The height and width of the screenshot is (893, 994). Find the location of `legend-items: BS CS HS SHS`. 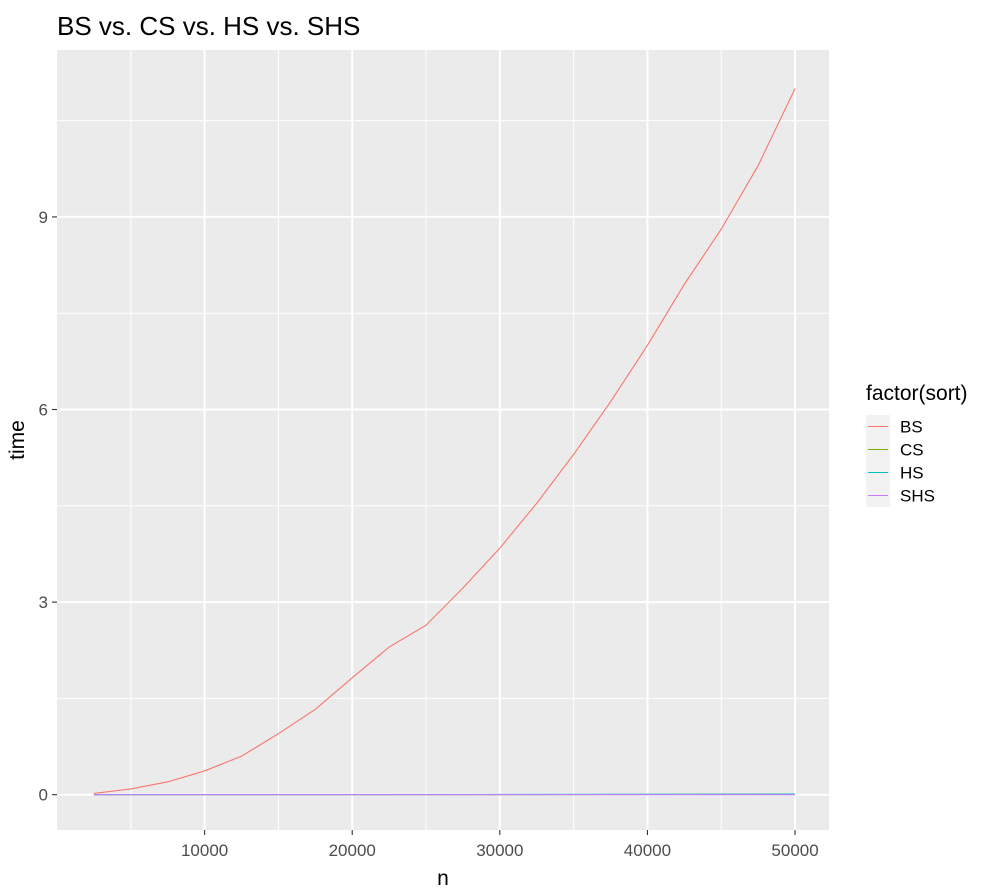

legend-items: BS CS HS SHS is located at coordinates (900, 461).